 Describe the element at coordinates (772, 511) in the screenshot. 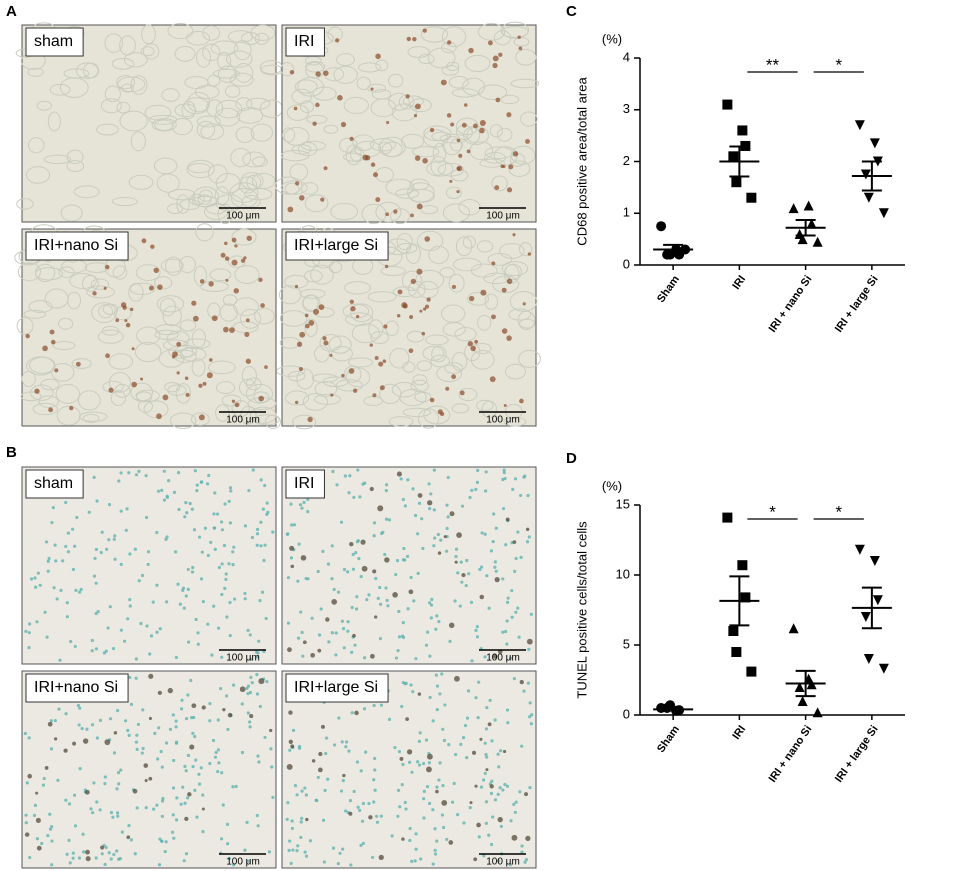

I see `significance-label: *` at that location.